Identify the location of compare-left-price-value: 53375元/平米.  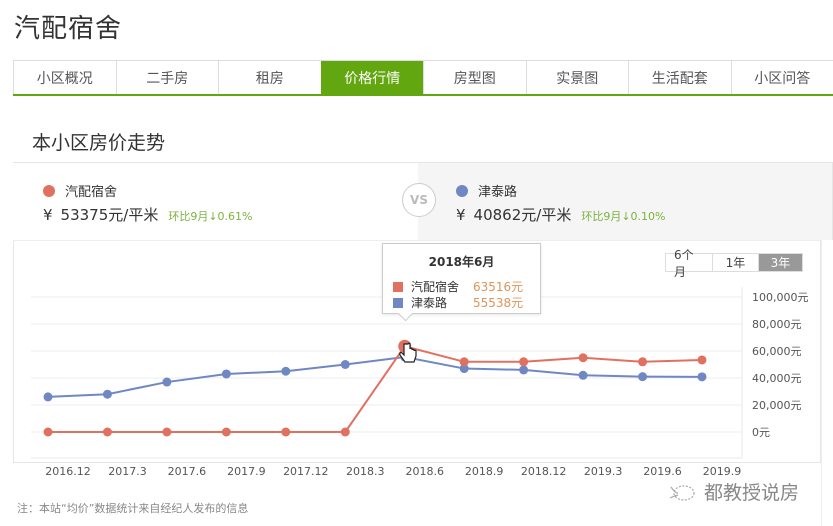
(109, 215).